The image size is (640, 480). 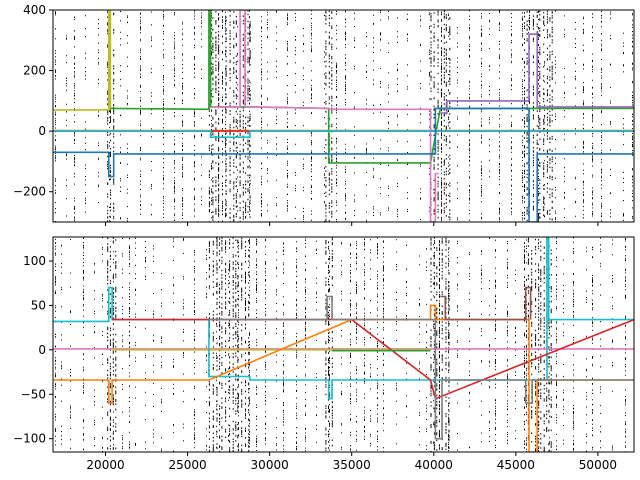 I want to click on y-tick-label: −100, so click(x=29, y=439).